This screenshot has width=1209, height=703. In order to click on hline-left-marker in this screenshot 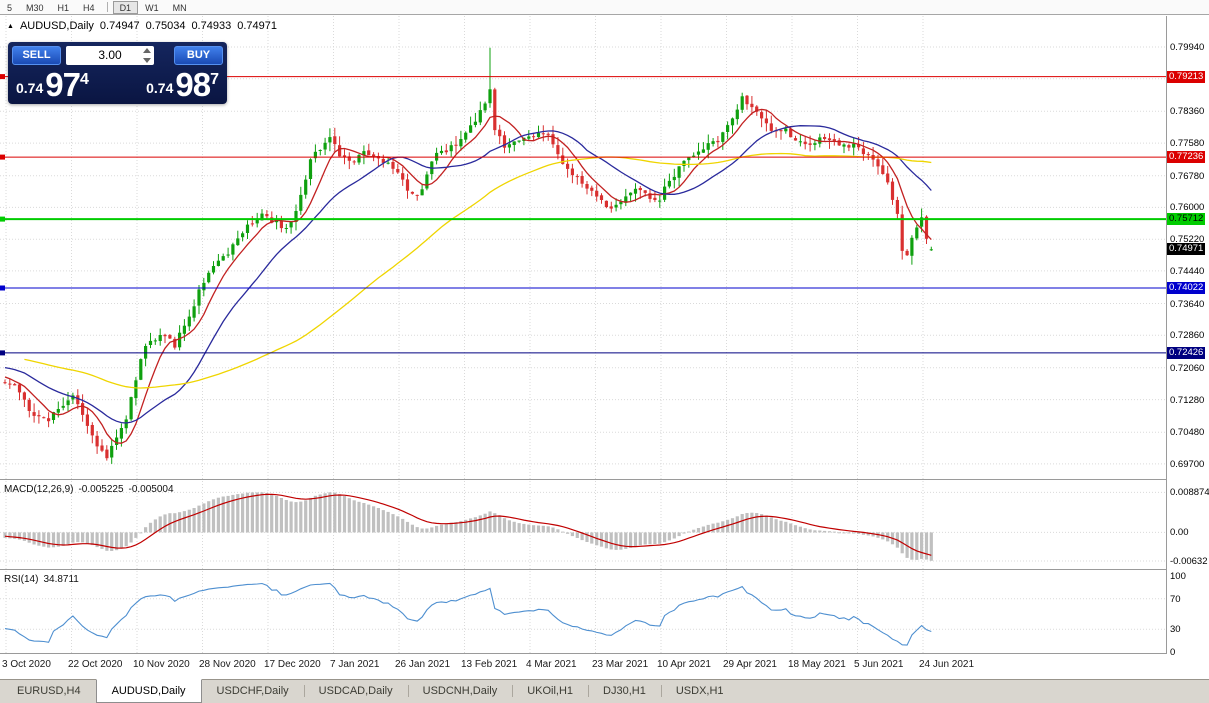, I will do `click(2, 77)`.